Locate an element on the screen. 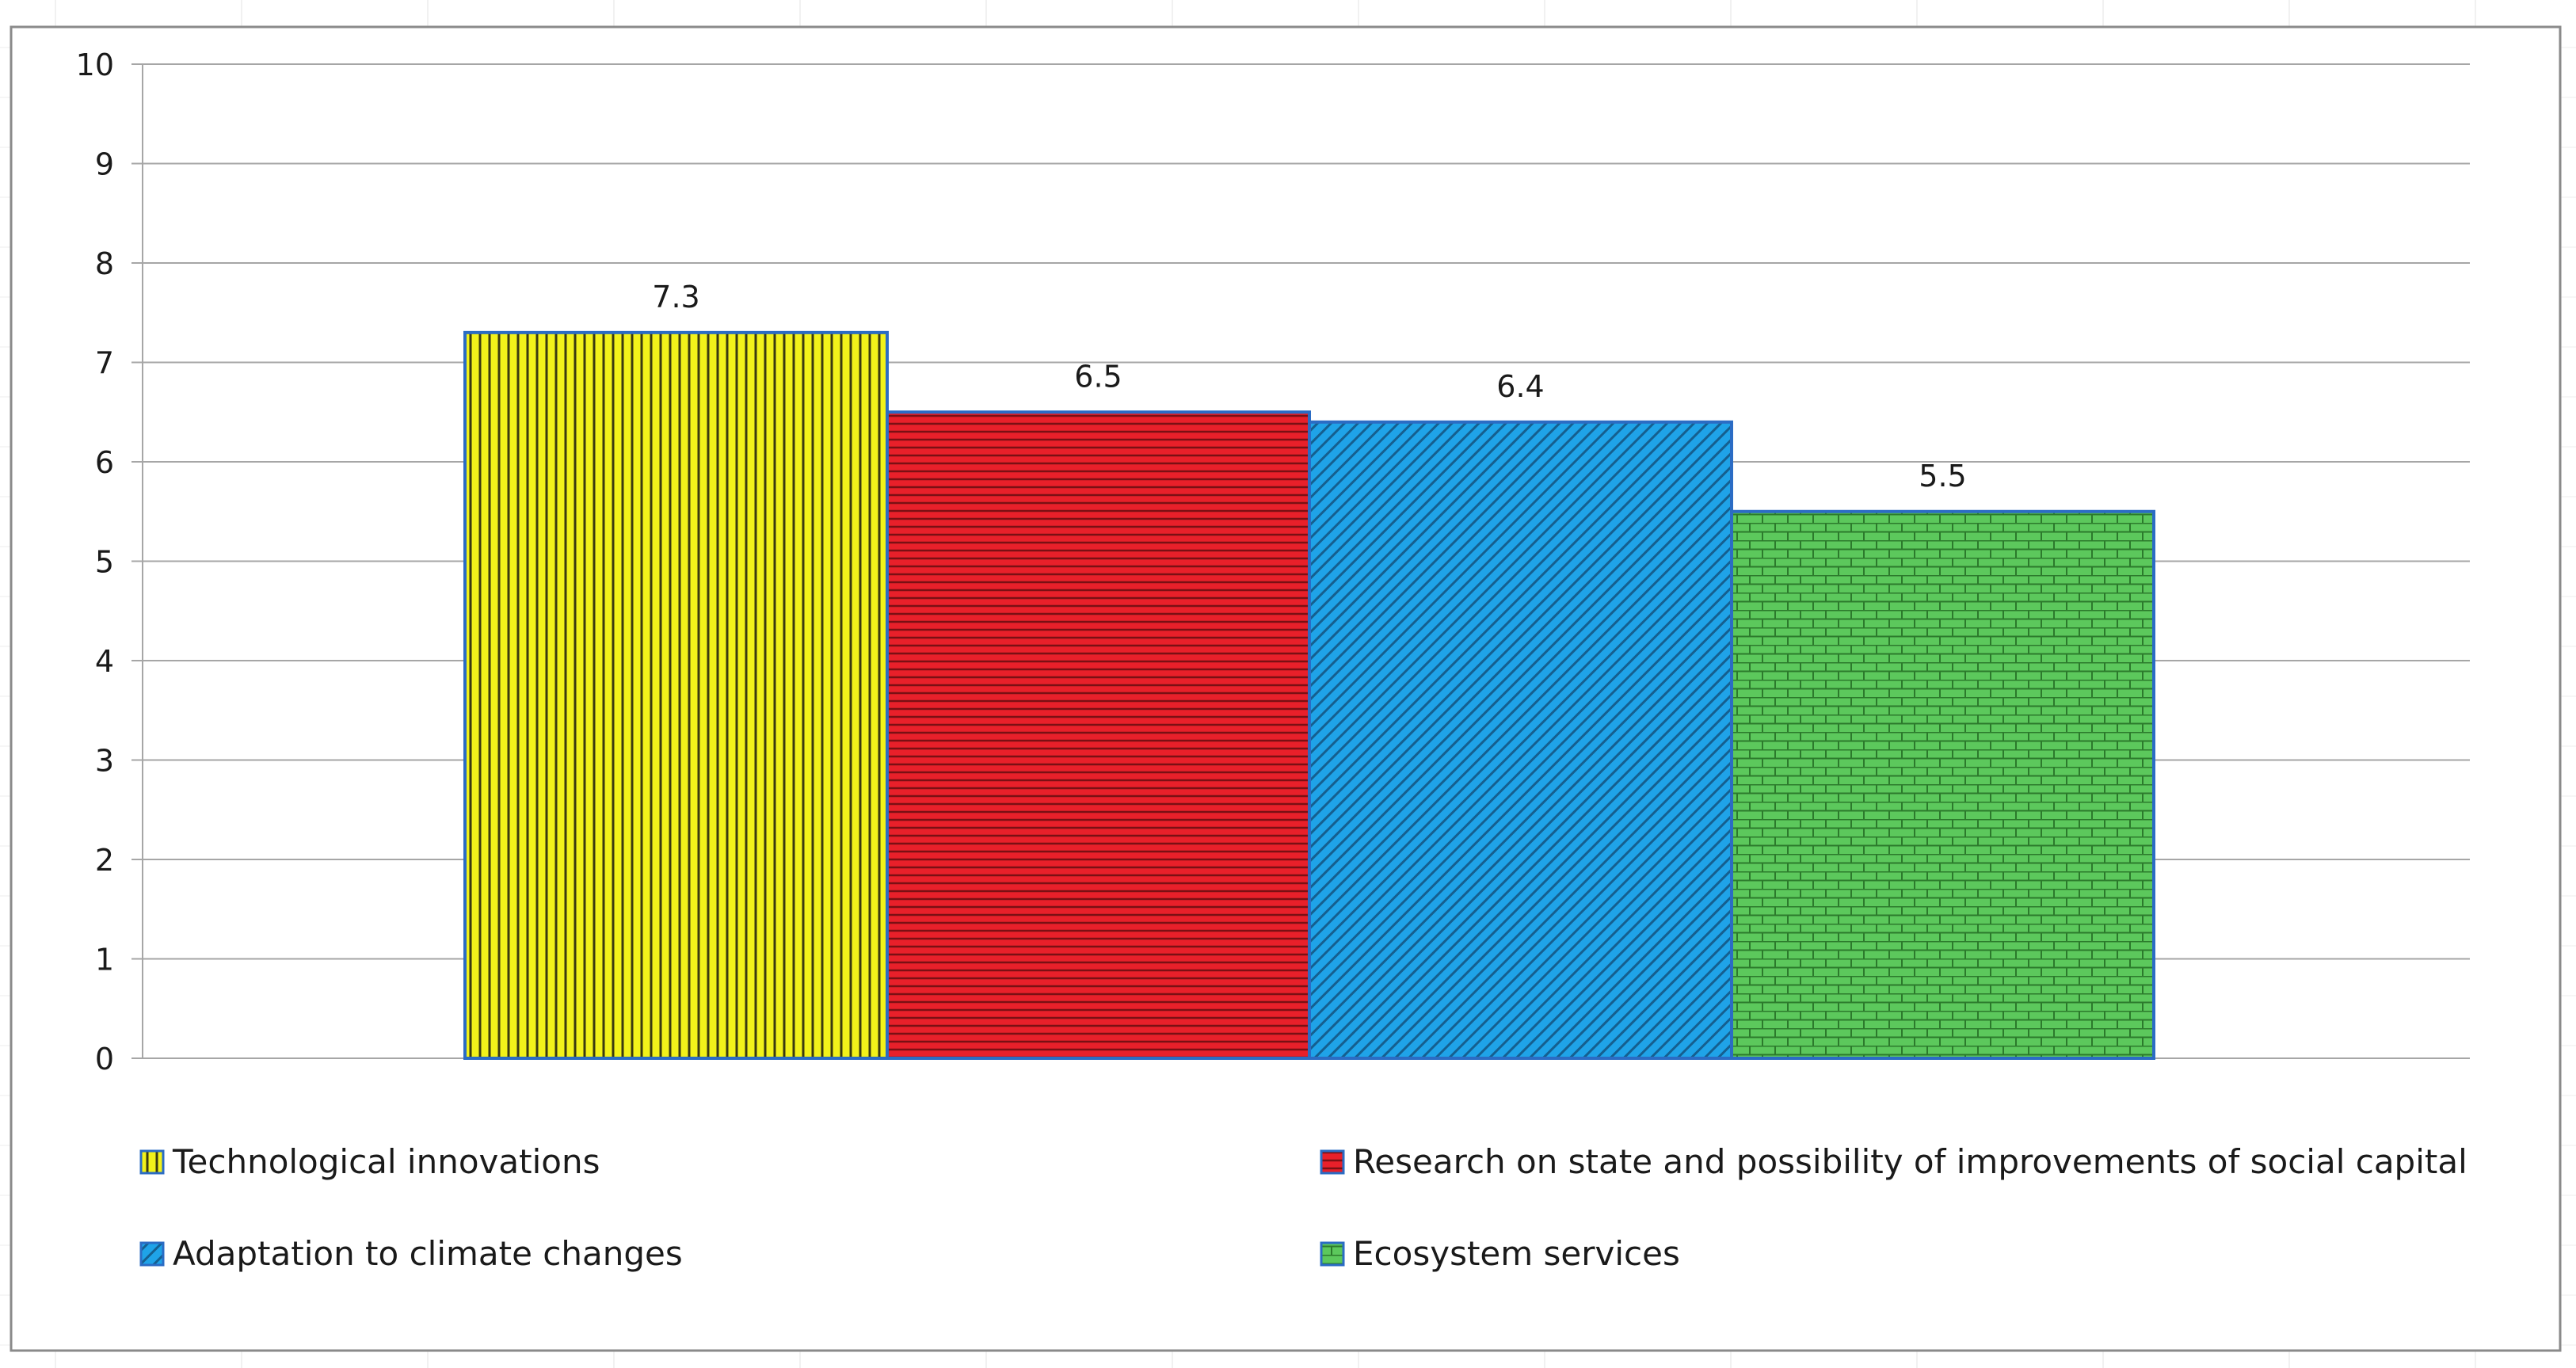  y-axis: 0 1 2 3 4 5 6 7 8 9 10 is located at coordinates (110, 562).